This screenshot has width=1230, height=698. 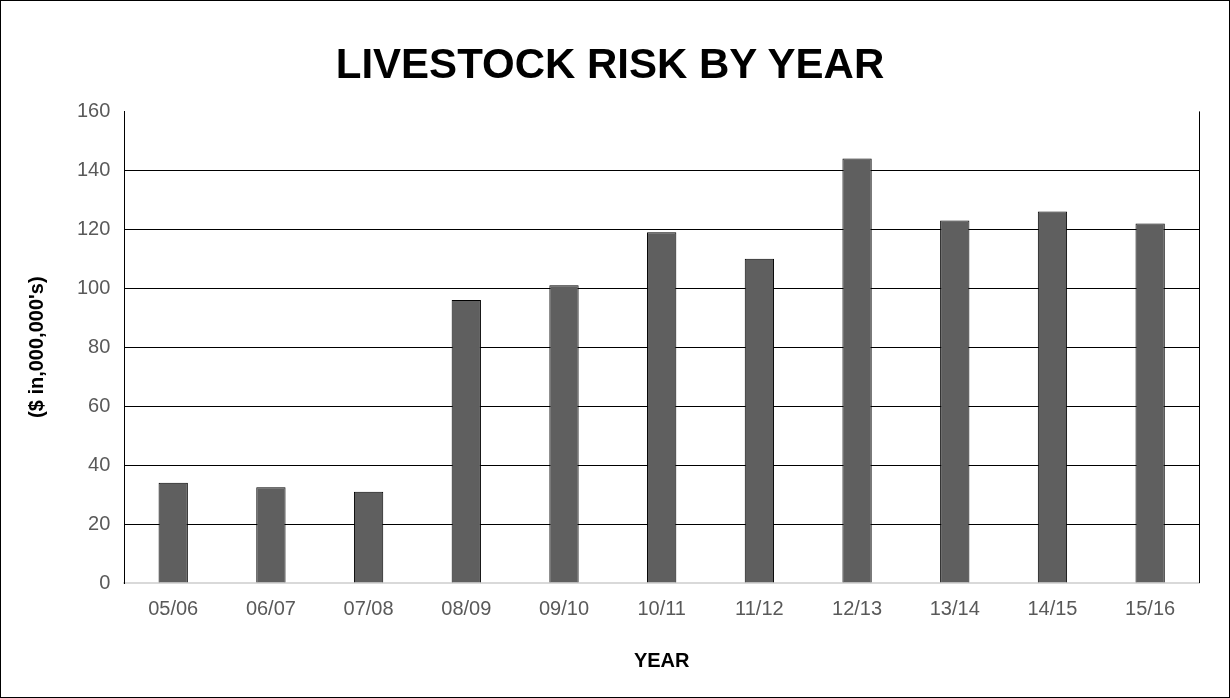 What do you see at coordinates (662, 659) in the screenshot?
I see `x-axis-title: YEAR` at bounding box center [662, 659].